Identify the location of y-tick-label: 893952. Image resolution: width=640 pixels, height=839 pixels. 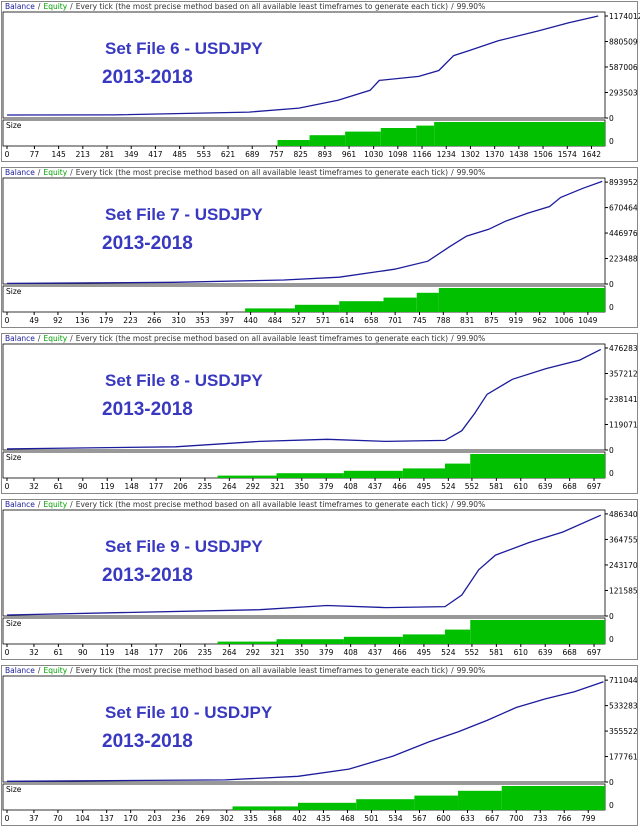
(623, 182).